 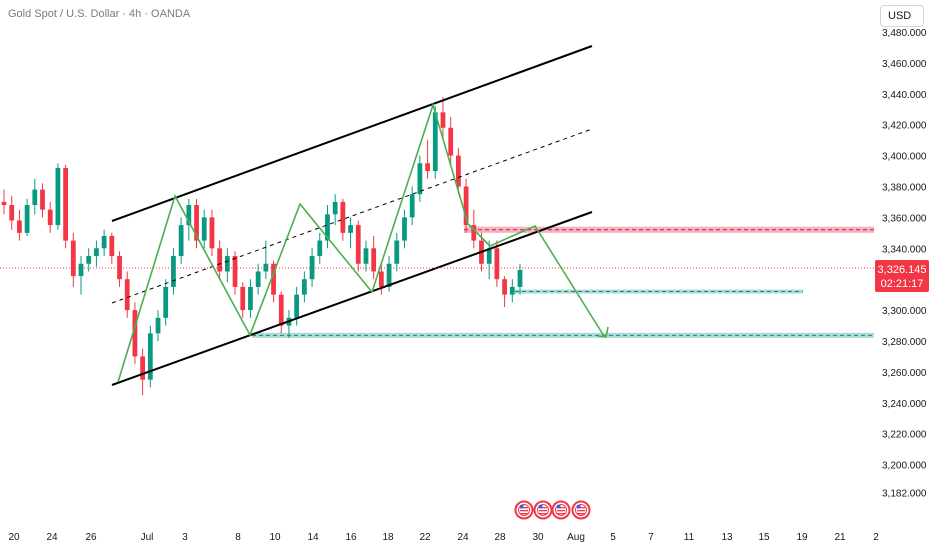 What do you see at coordinates (500, 537) in the screenshot?
I see `x-tick-label: 28` at bounding box center [500, 537].